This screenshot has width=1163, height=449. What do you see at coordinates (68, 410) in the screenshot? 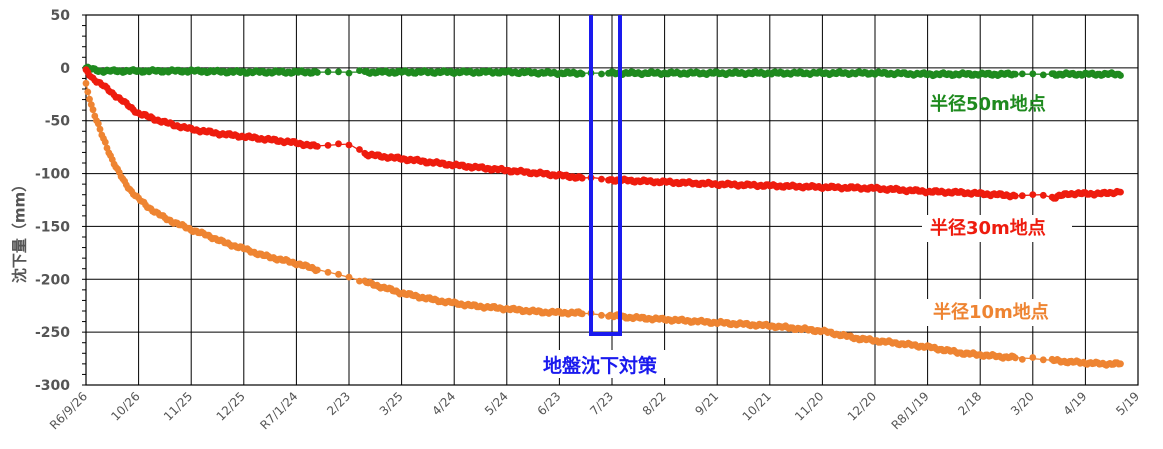
I see `x-tick-label: R6/9/26` at bounding box center [68, 410].